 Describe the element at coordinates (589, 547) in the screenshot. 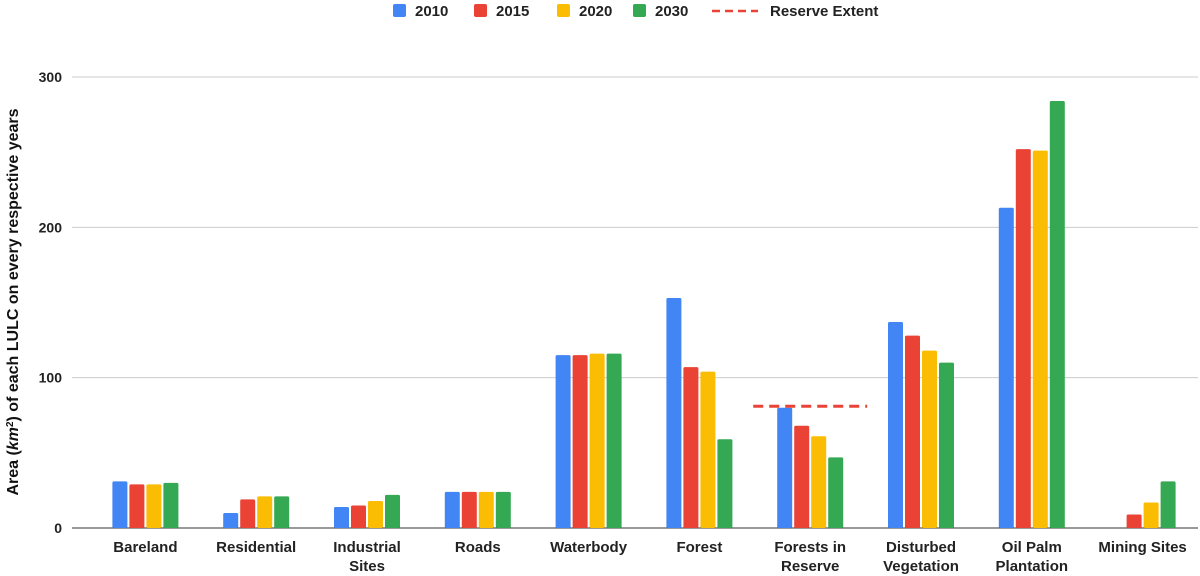

I see `category-label: Waterbody` at that location.